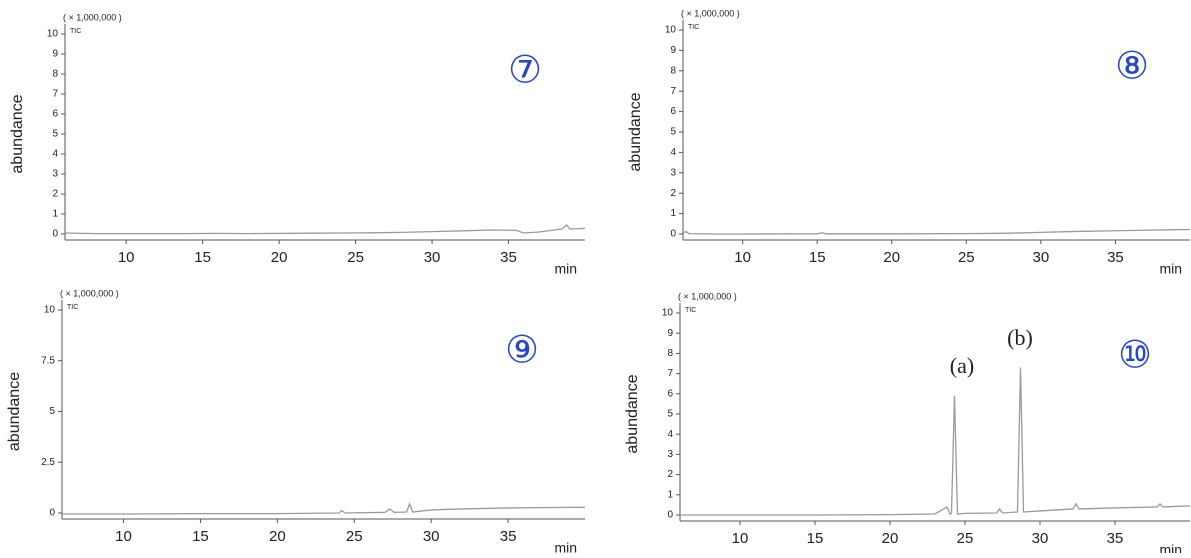 The height and width of the screenshot is (558, 1191). What do you see at coordinates (1132, 66) in the screenshot?
I see `panel-label: ⑧` at bounding box center [1132, 66].